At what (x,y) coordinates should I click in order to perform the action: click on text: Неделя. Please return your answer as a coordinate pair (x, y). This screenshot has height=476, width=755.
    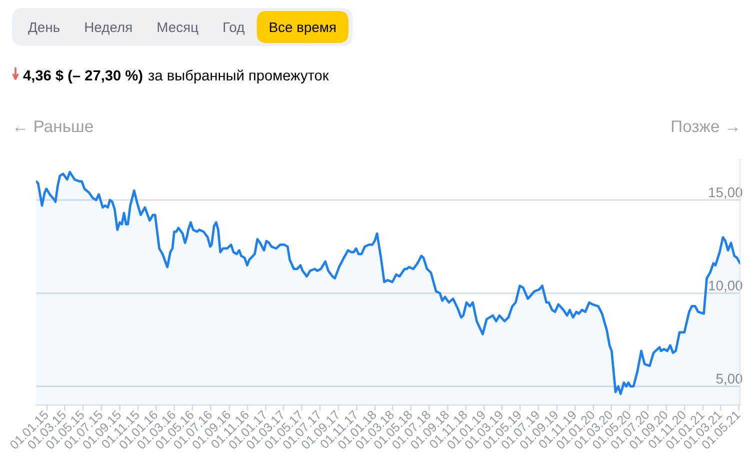
    Looking at the image, I should click on (108, 28).